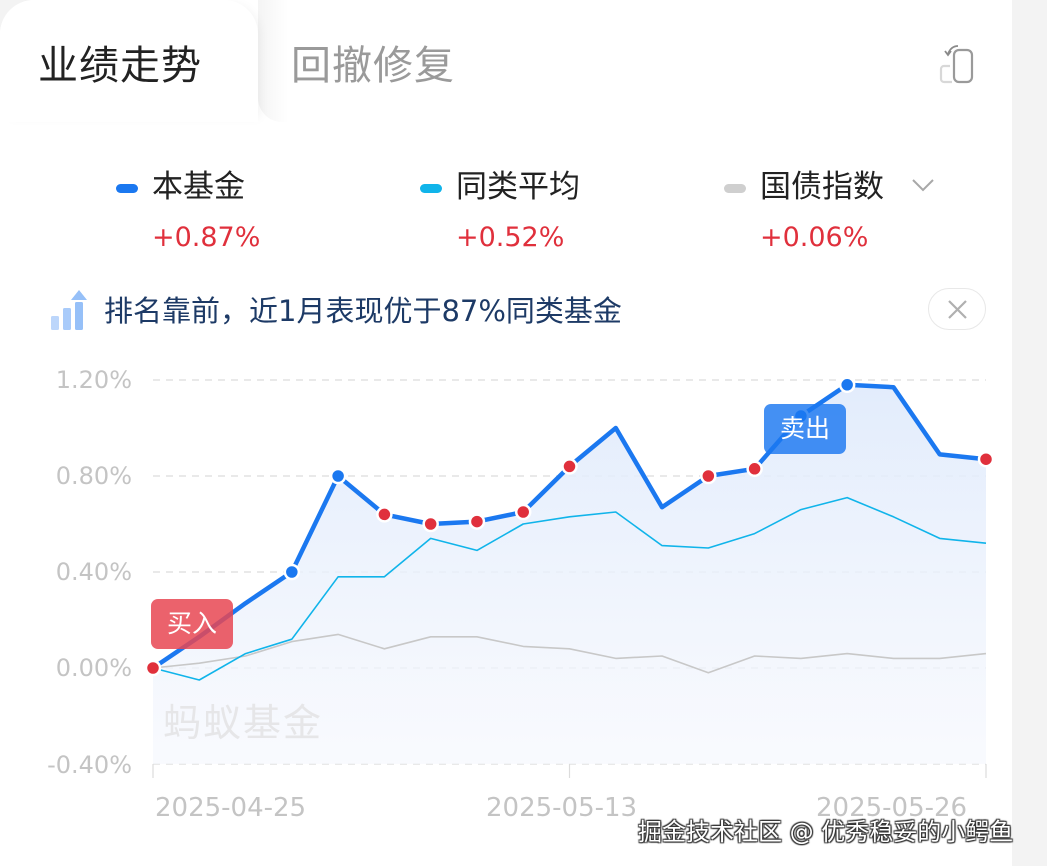 The image size is (1047, 866). Describe the element at coordinates (506, 214) in the screenshot. I see `chart-legend: 本基金 +0.87% 同类平均 +0.52% 国债指数 +0.06%` at that location.